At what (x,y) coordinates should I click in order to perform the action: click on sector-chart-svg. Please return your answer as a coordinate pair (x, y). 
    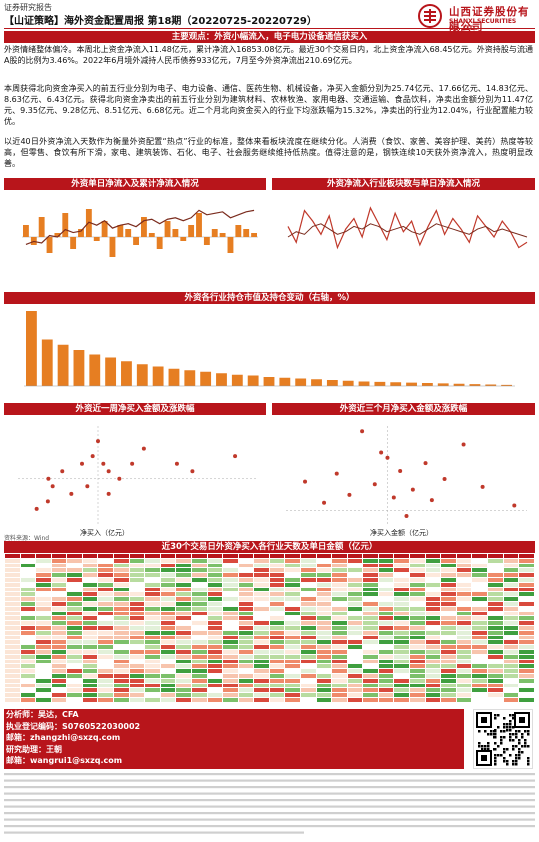
    Looking at the image, I should click on (407, 228).